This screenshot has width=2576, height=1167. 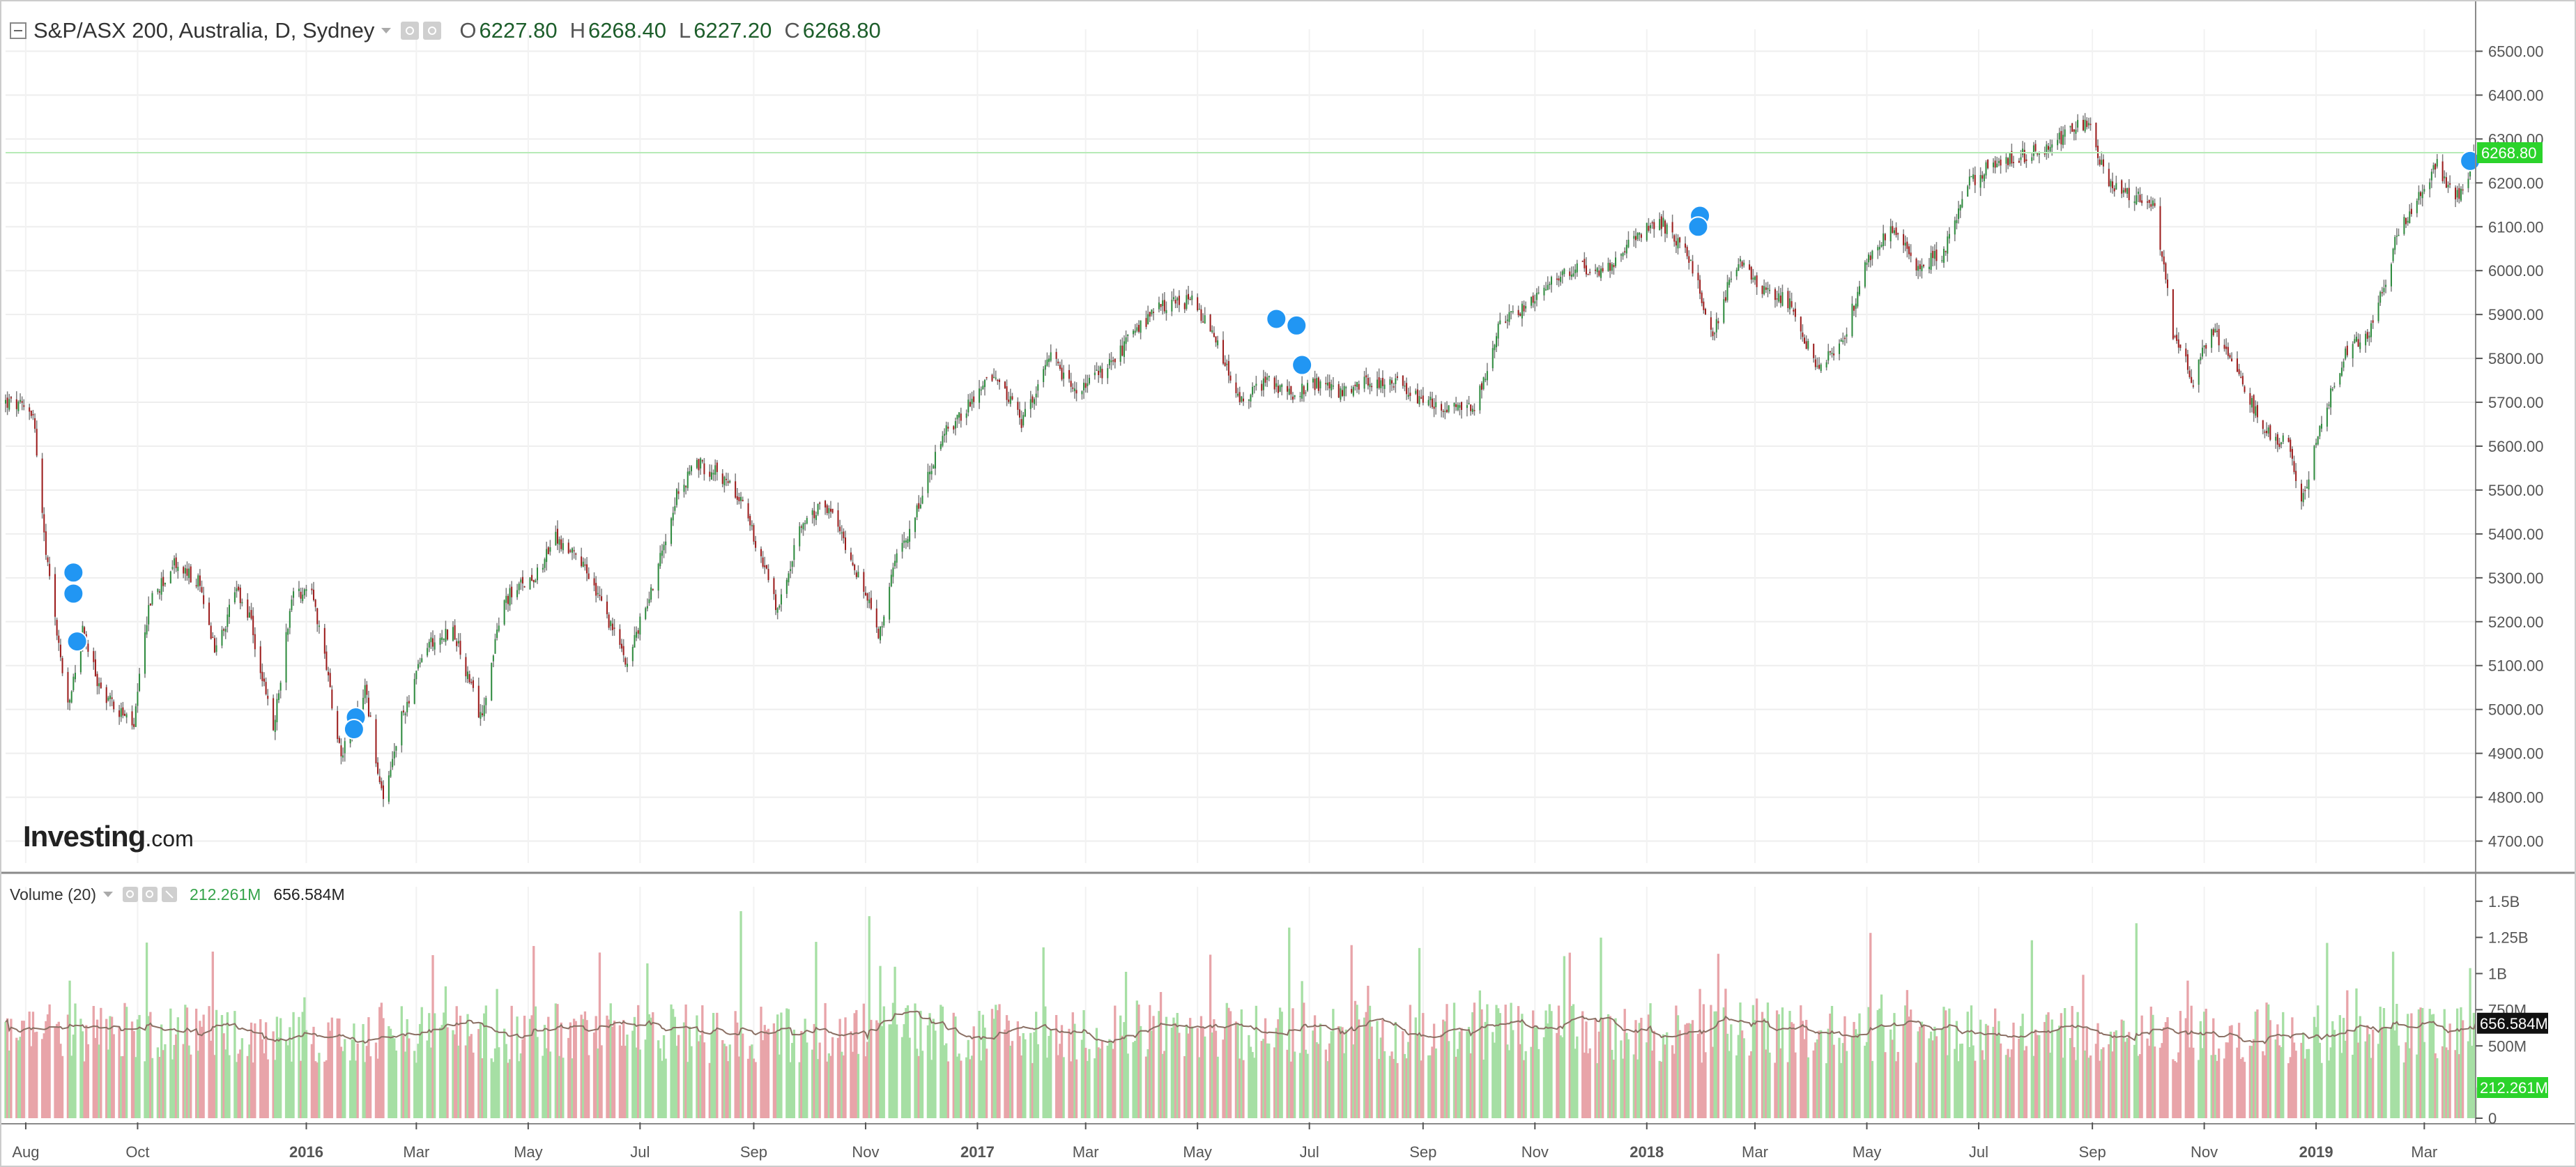 What do you see at coordinates (386, 30) in the screenshot?
I see `chevron-down-icon` at bounding box center [386, 30].